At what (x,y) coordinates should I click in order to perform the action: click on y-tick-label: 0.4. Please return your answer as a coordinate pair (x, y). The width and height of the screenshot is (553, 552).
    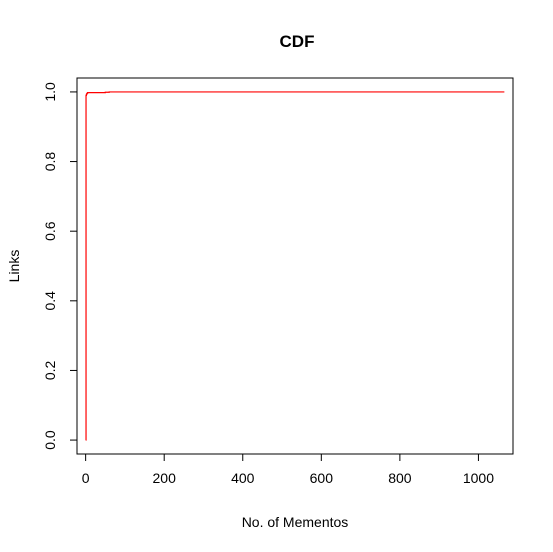
    Looking at the image, I should click on (50, 301).